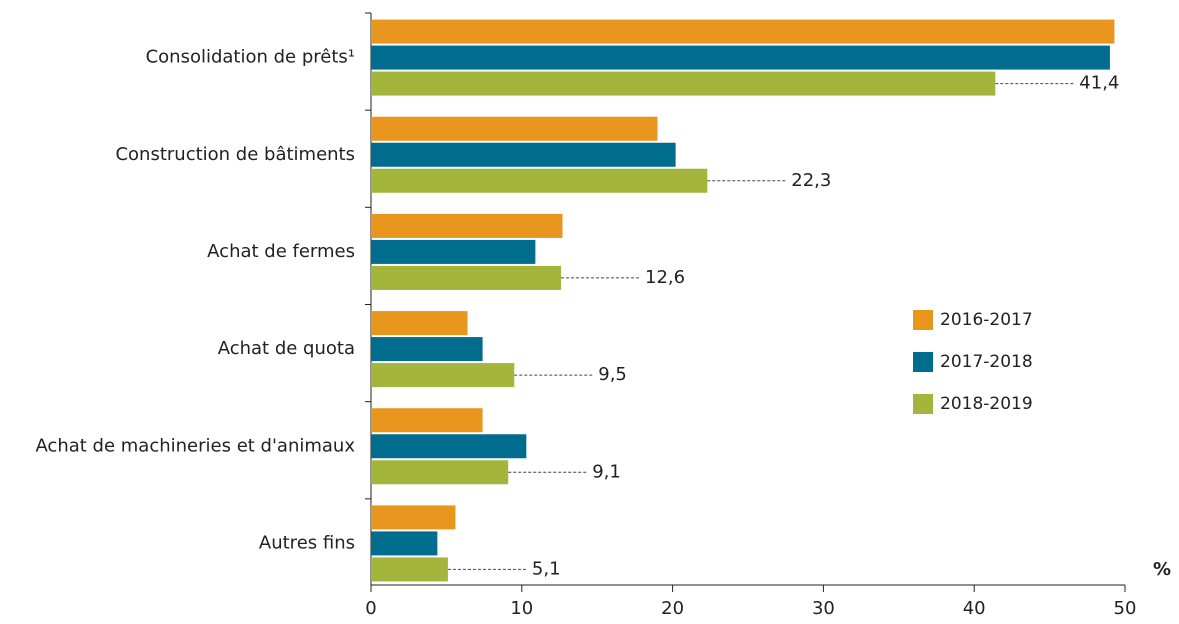 This screenshot has height=624, width=1179. Describe the element at coordinates (281, 251) in the screenshot. I see `y-tick-label: Achat de fermes` at that location.